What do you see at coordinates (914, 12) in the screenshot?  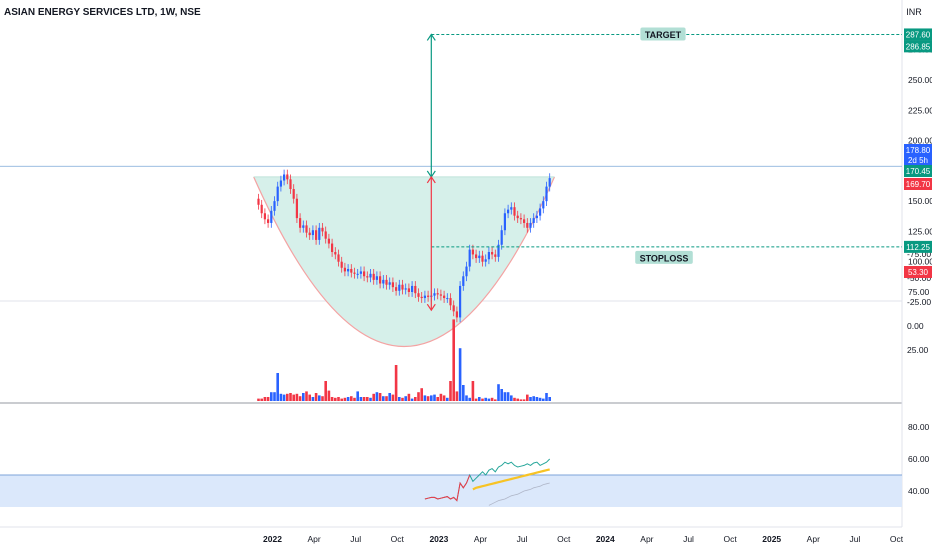 I see `currency-label: INR` at bounding box center [914, 12].